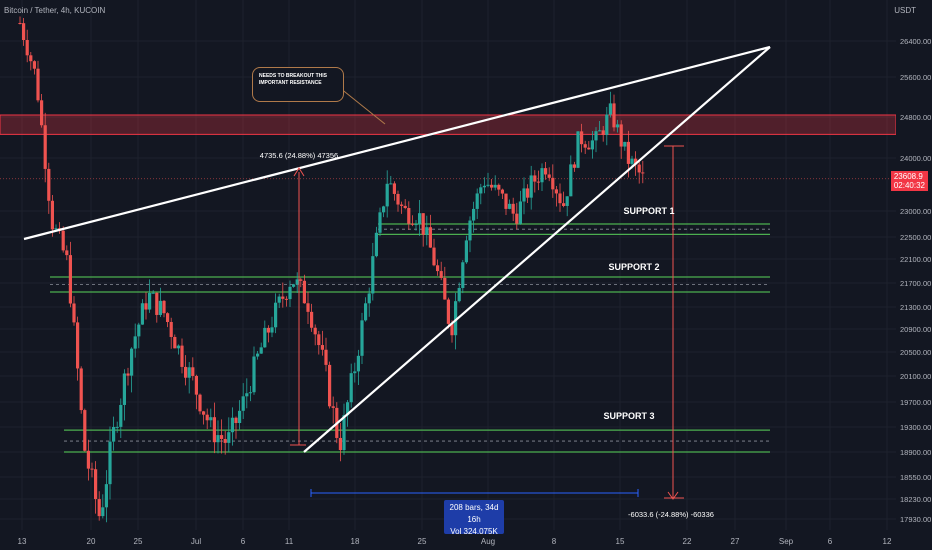 This screenshot has width=932, height=550. I want to click on rise-arrowhead, so click(299, 172).